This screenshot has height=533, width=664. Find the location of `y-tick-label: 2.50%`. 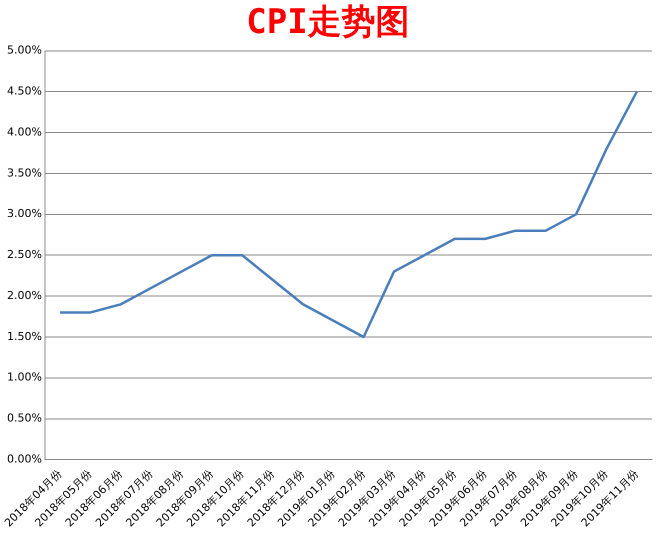

y-tick-label: 2.50% is located at coordinates (24, 255).